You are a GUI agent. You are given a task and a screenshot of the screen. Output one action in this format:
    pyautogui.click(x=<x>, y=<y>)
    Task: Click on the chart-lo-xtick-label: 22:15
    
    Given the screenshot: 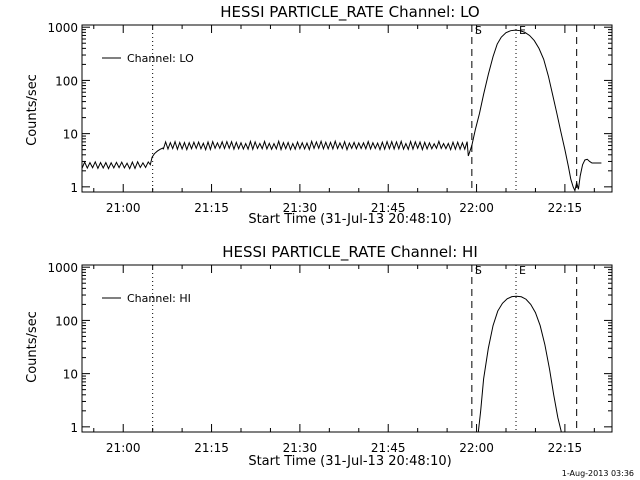 What is the action you would take?
    pyautogui.click(x=565, y=208)
    